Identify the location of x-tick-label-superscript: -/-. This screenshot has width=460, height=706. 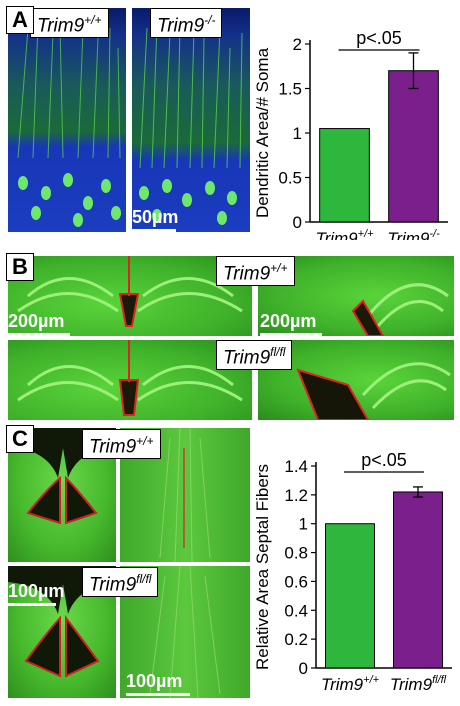
(434, 234).